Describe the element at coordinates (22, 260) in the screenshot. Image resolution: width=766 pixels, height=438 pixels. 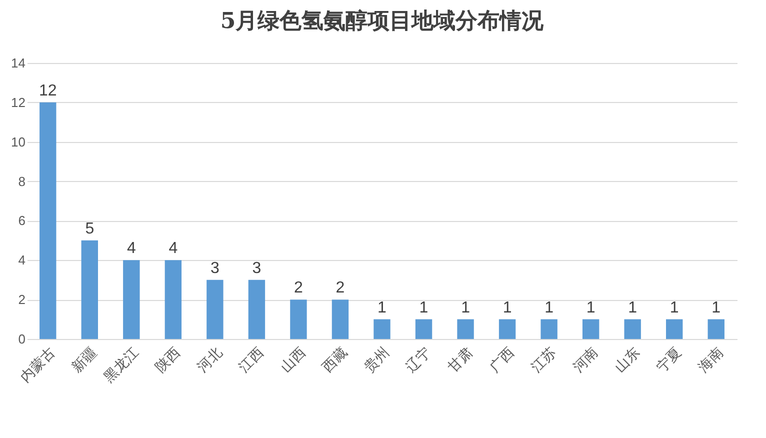
I see `y-tick-label: 4` at that location.